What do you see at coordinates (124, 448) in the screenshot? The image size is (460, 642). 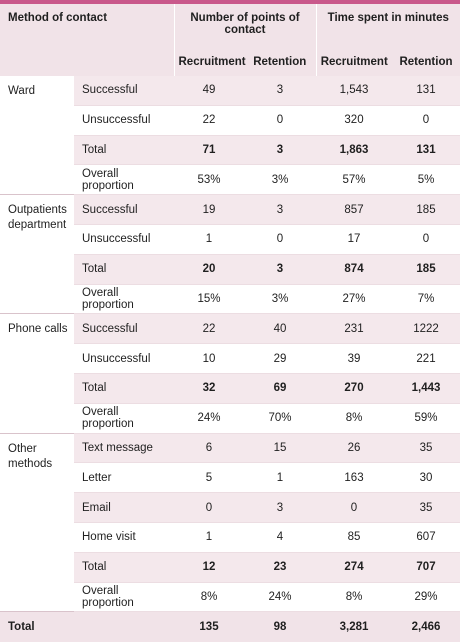 I see `row-label: Text message` at bounding box center [124, 448].